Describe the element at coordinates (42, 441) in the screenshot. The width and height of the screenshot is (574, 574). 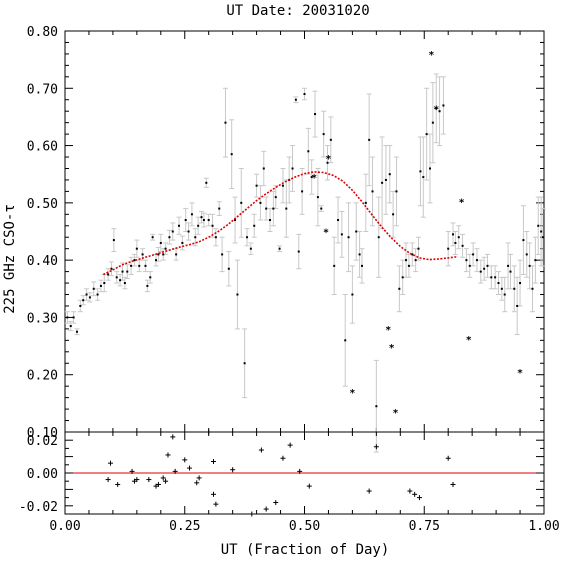
I see `residual-y-tick-label: 0.02` at that location.